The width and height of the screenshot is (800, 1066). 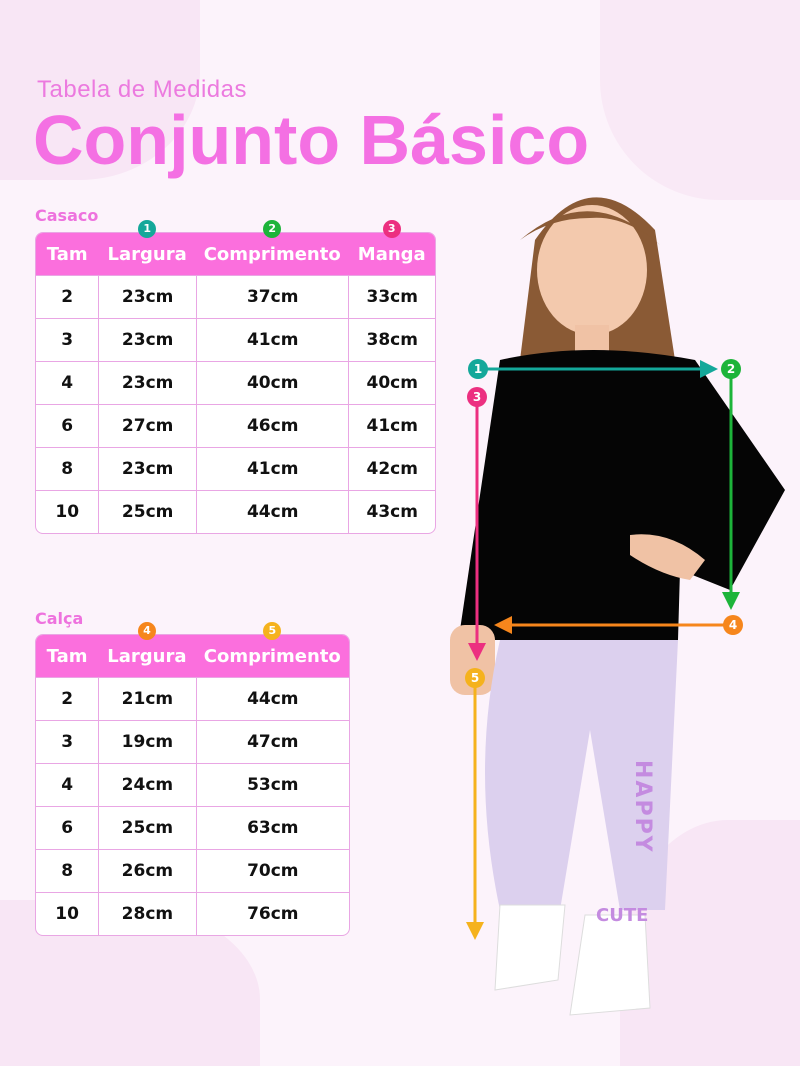 What do you see at coordinates (592, 340) in the screenshot?
I see `neck` at bounding box center [592, 340].